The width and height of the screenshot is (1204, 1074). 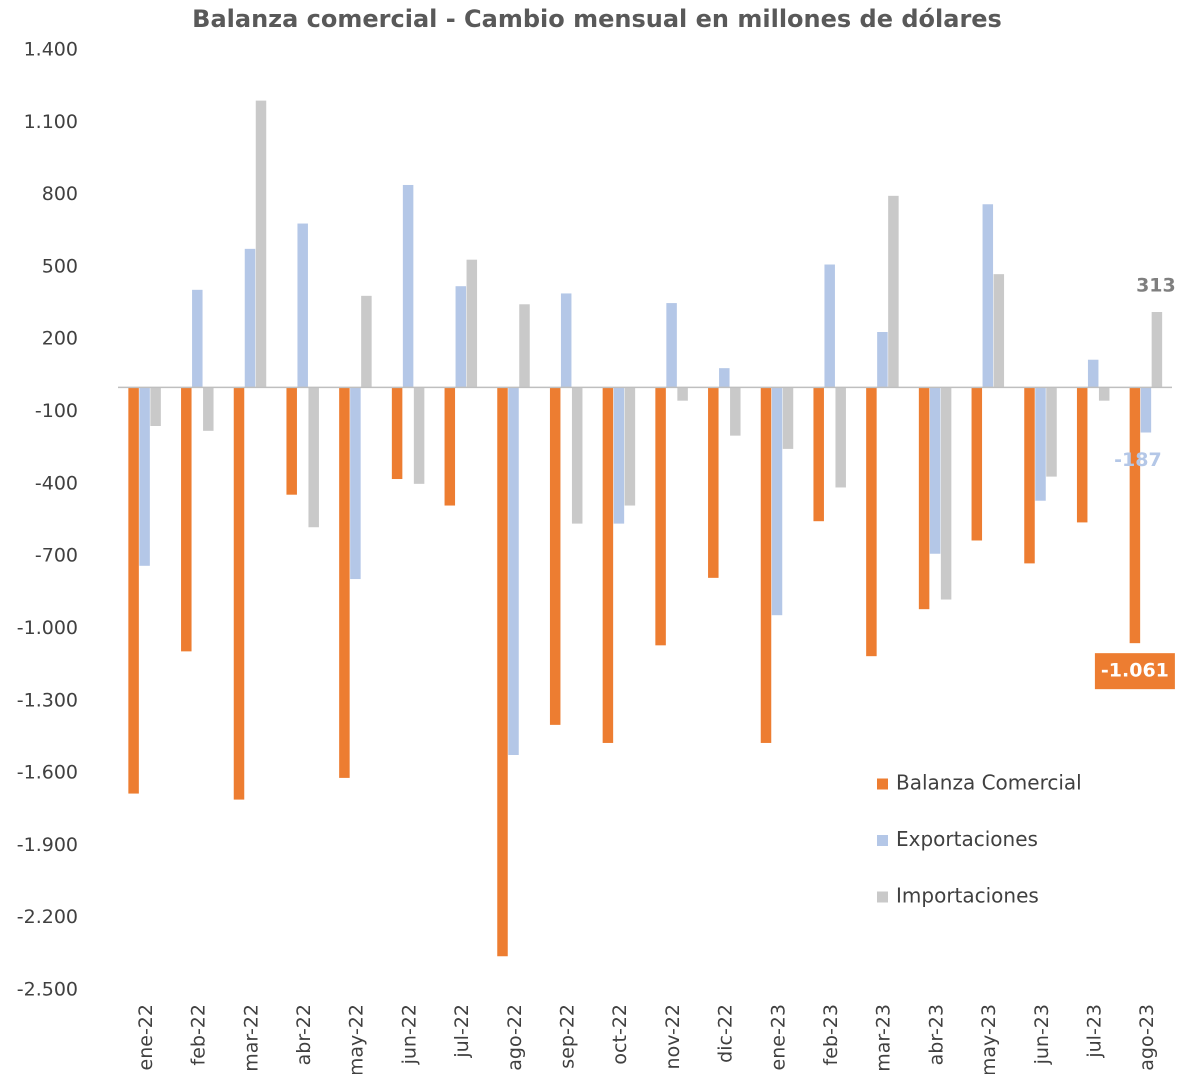 I want to click on x-tick-label: abr-23, so click(x=936, y=1034).